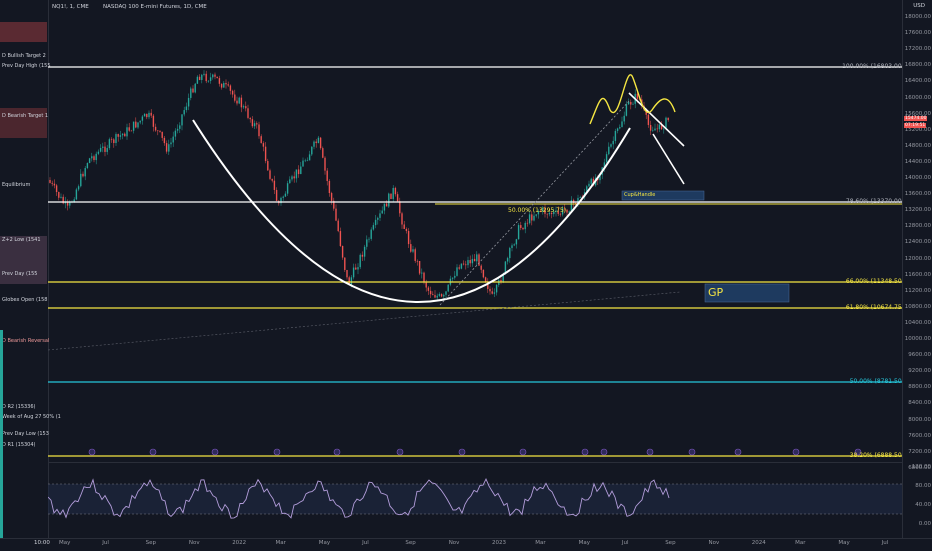  I want to click on countdown-badge: 07:19:51, so click(915, 125).